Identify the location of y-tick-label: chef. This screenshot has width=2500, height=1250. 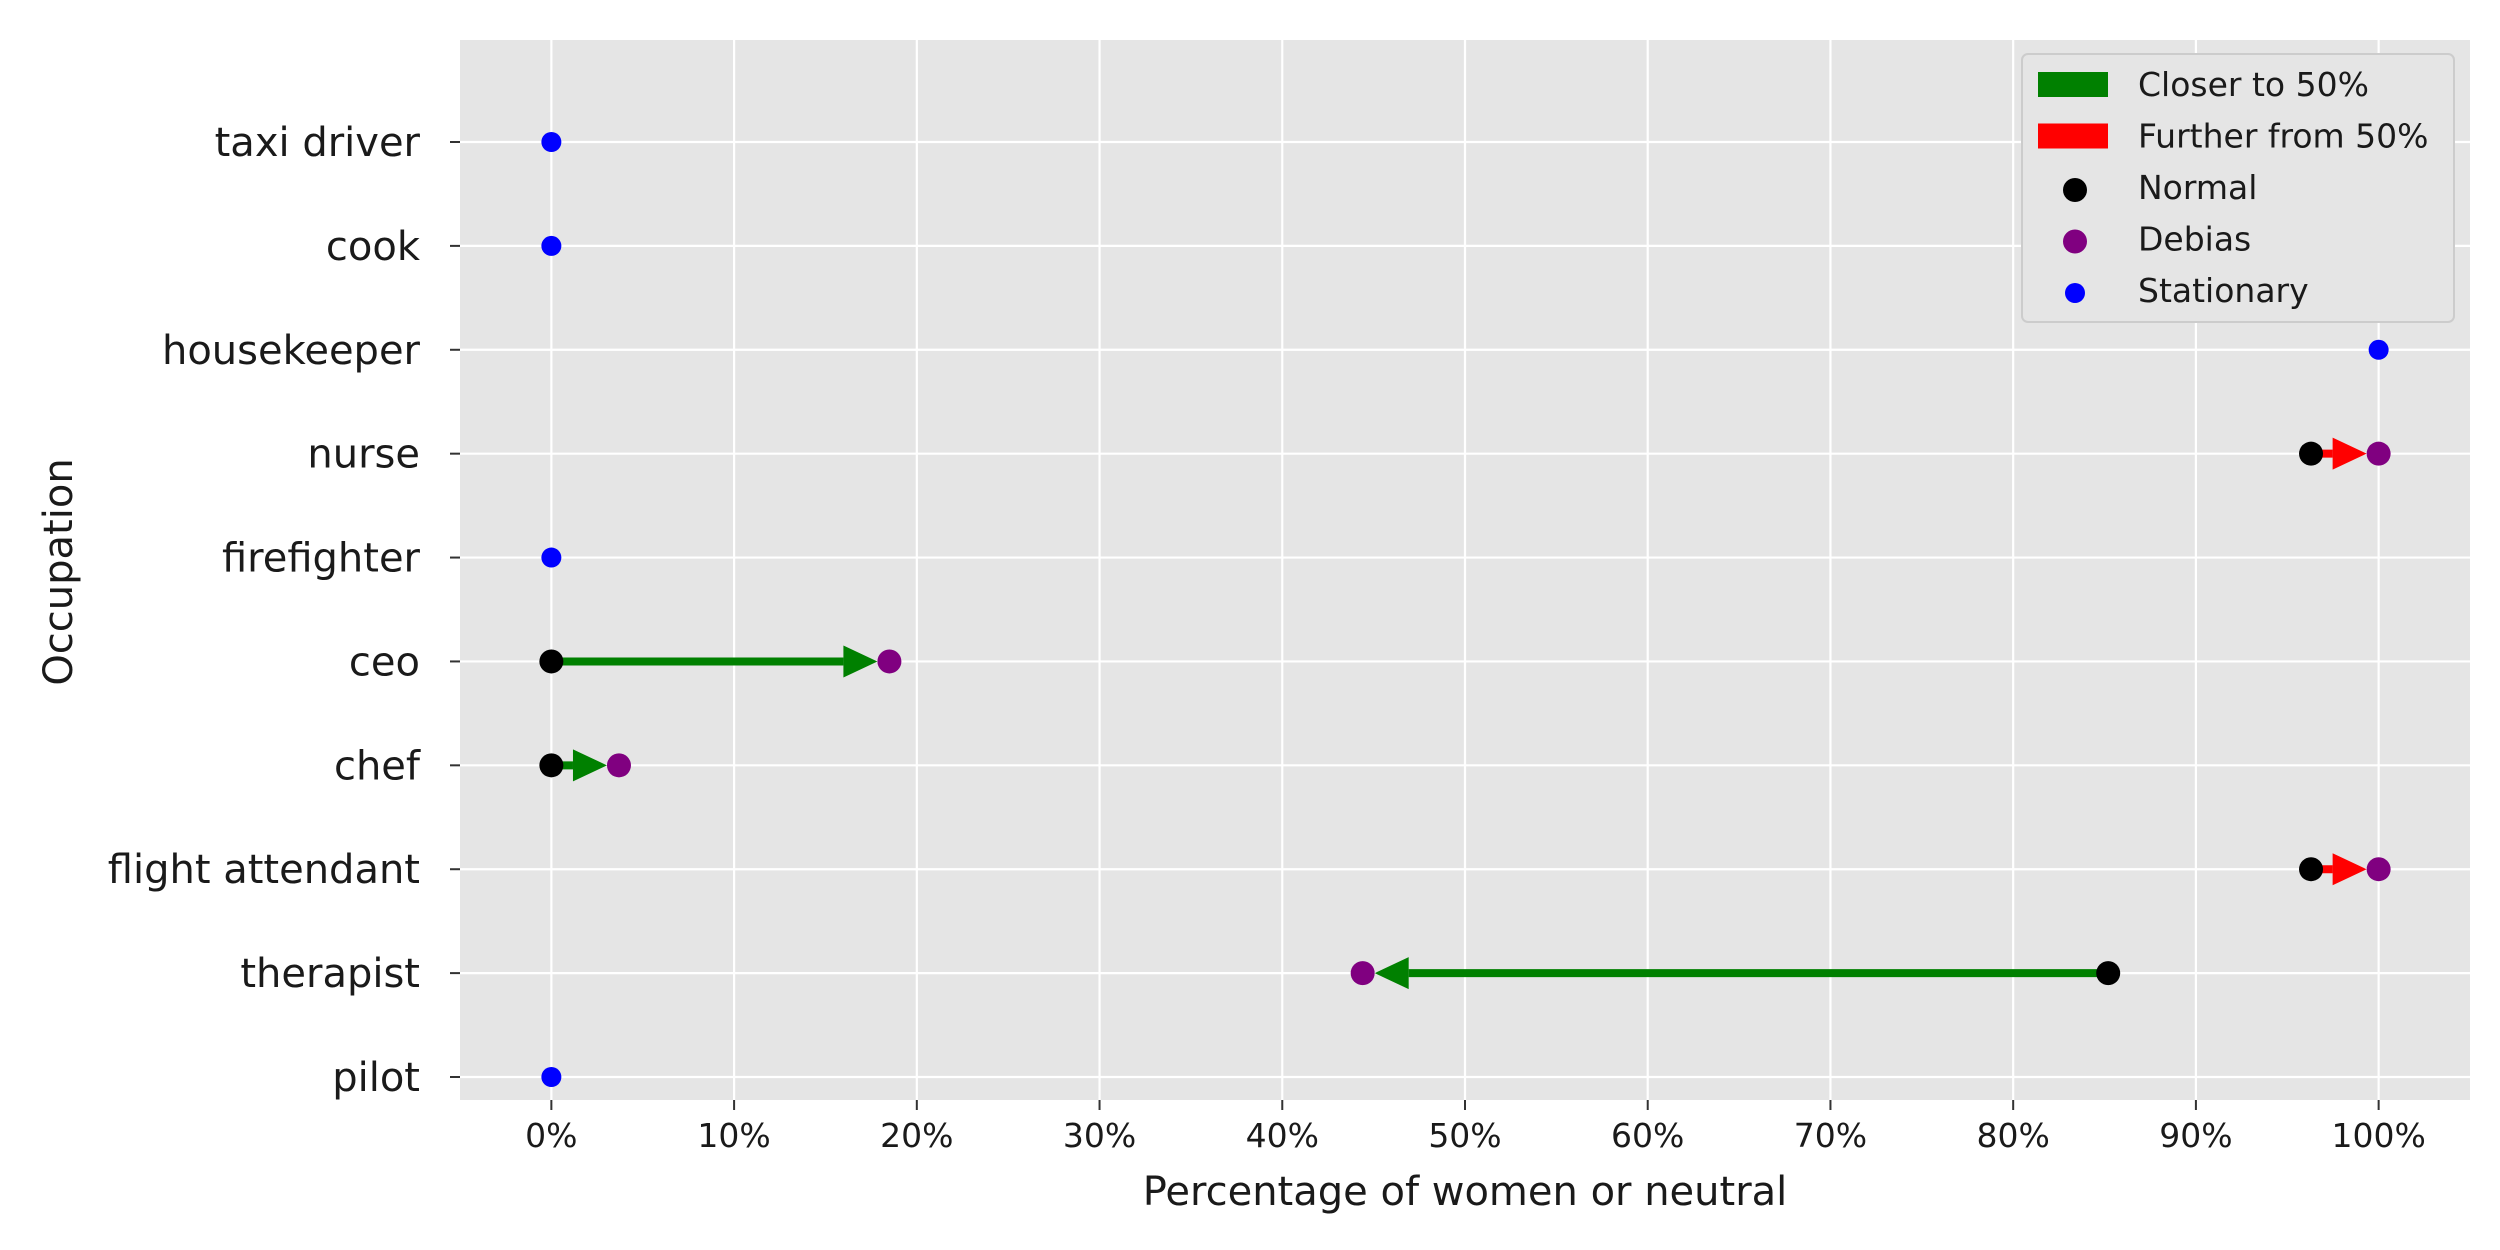
(377, 766).